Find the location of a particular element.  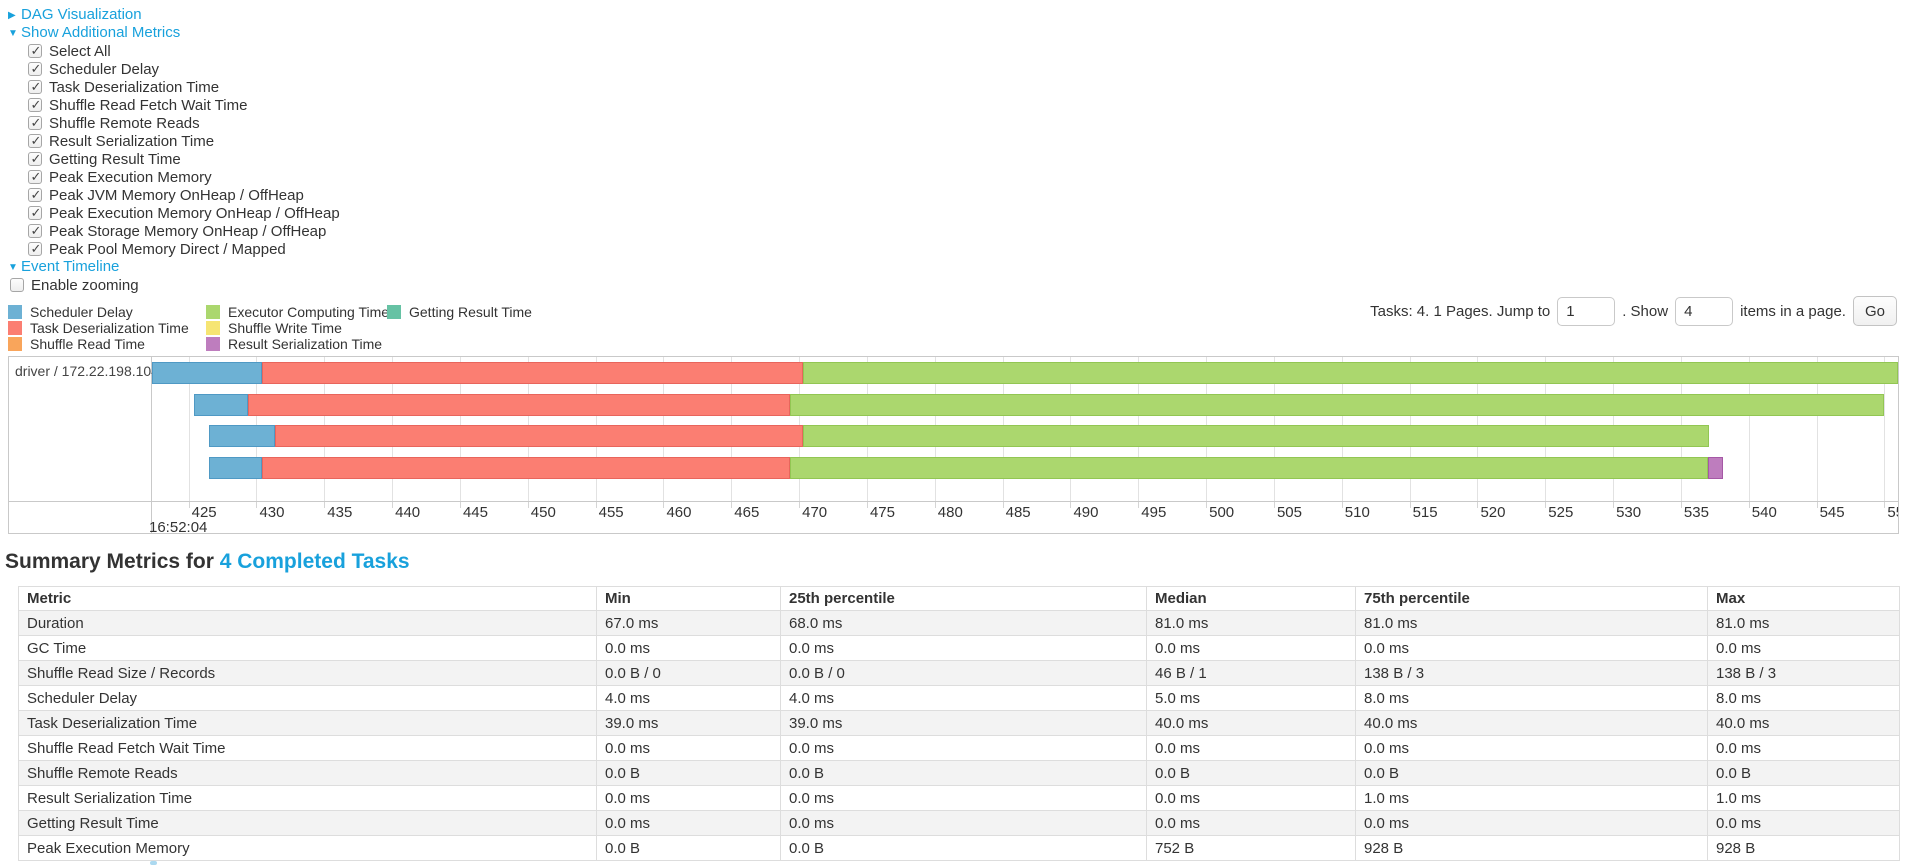

dag-visualization-toggle: ▶ DAG Visualization is located at coordinates (957, 15).